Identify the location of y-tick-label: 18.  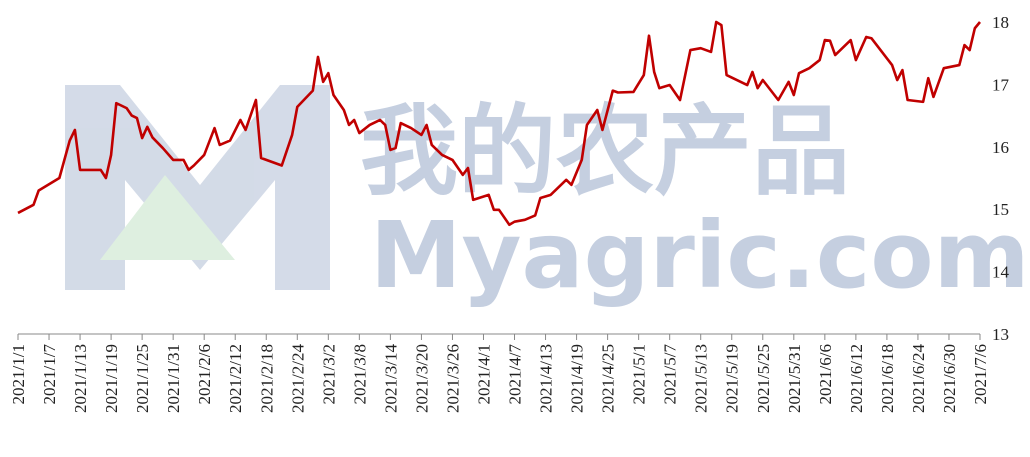
(1000, 22).